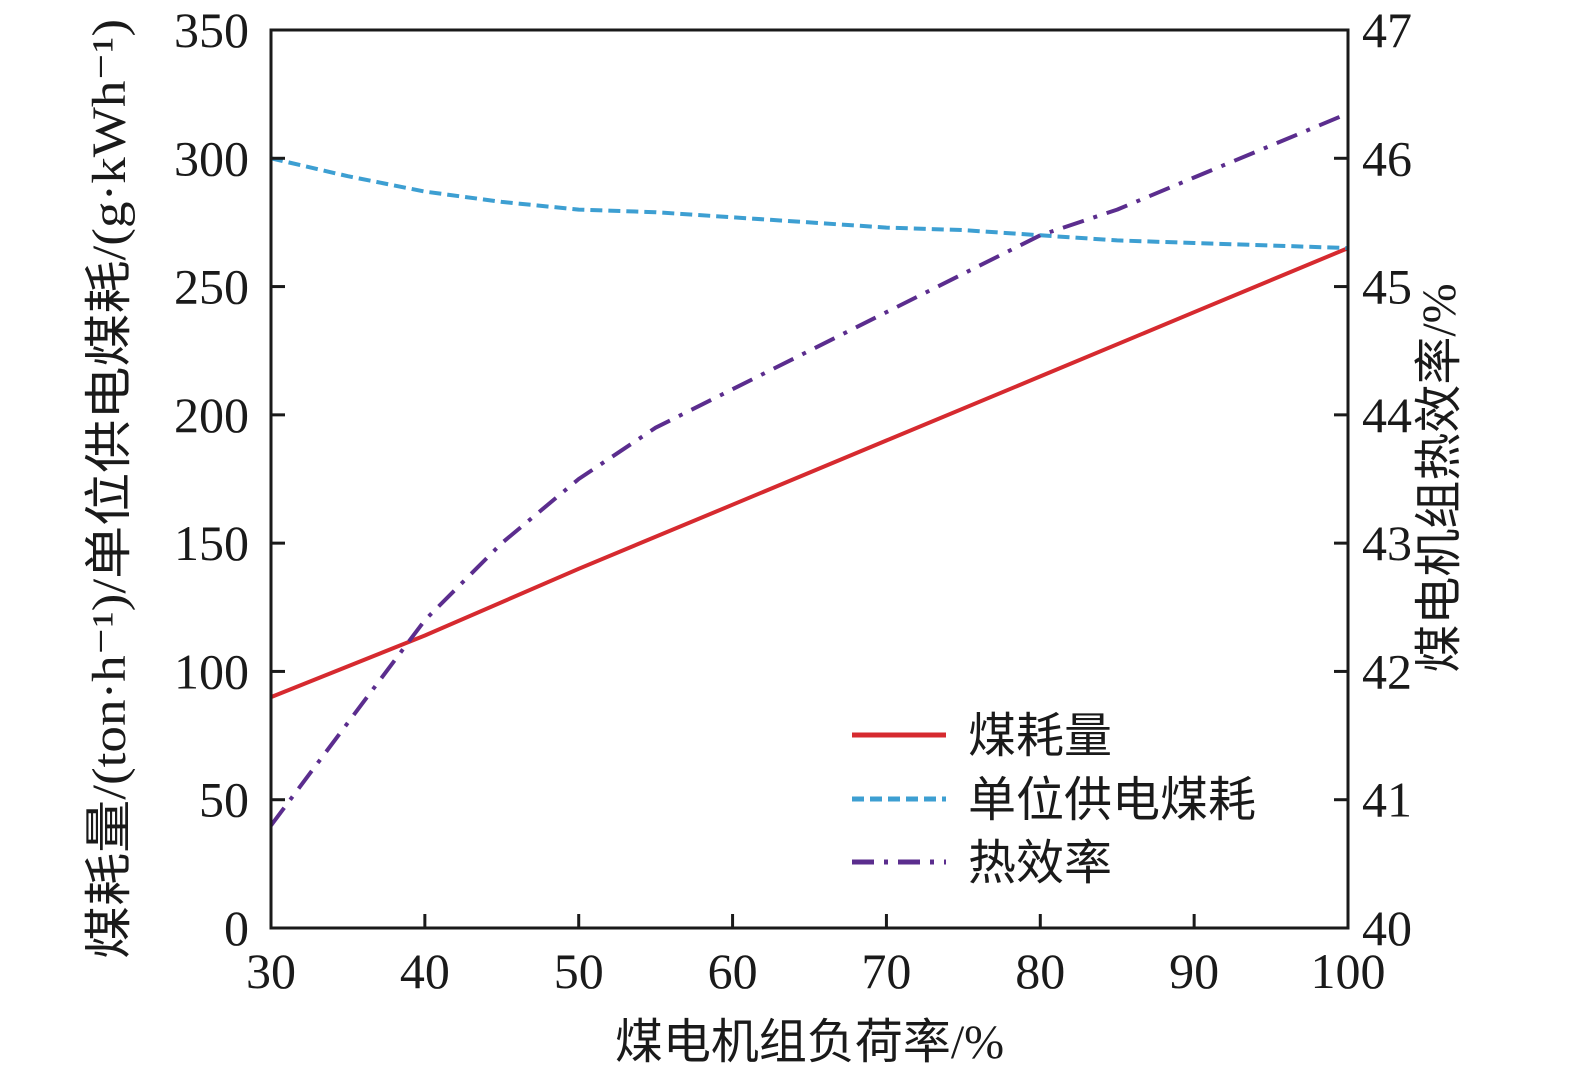  What do you see at coordinates (1387, 543) in the screenshot?
I see `y-right-tick-label: 43` at bounding box center [1387, 543].